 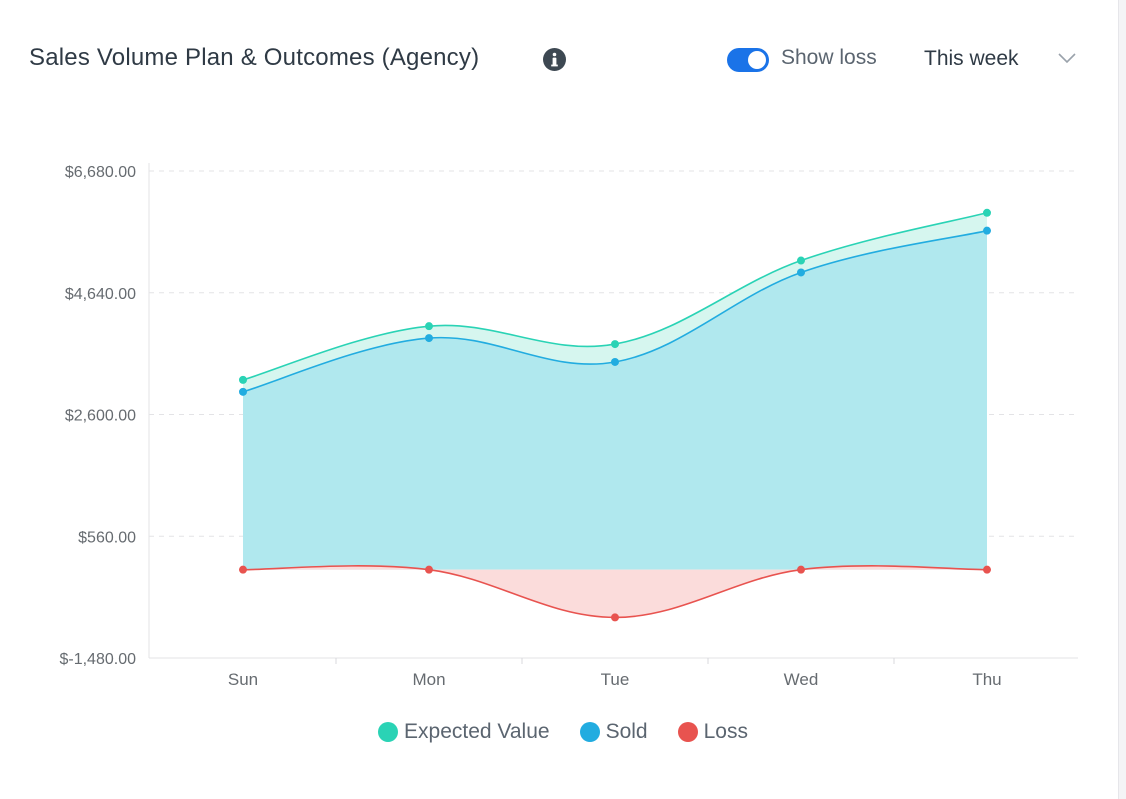 I want to click on y-tick-label: $4,640.00, so click(x=100, y=294).